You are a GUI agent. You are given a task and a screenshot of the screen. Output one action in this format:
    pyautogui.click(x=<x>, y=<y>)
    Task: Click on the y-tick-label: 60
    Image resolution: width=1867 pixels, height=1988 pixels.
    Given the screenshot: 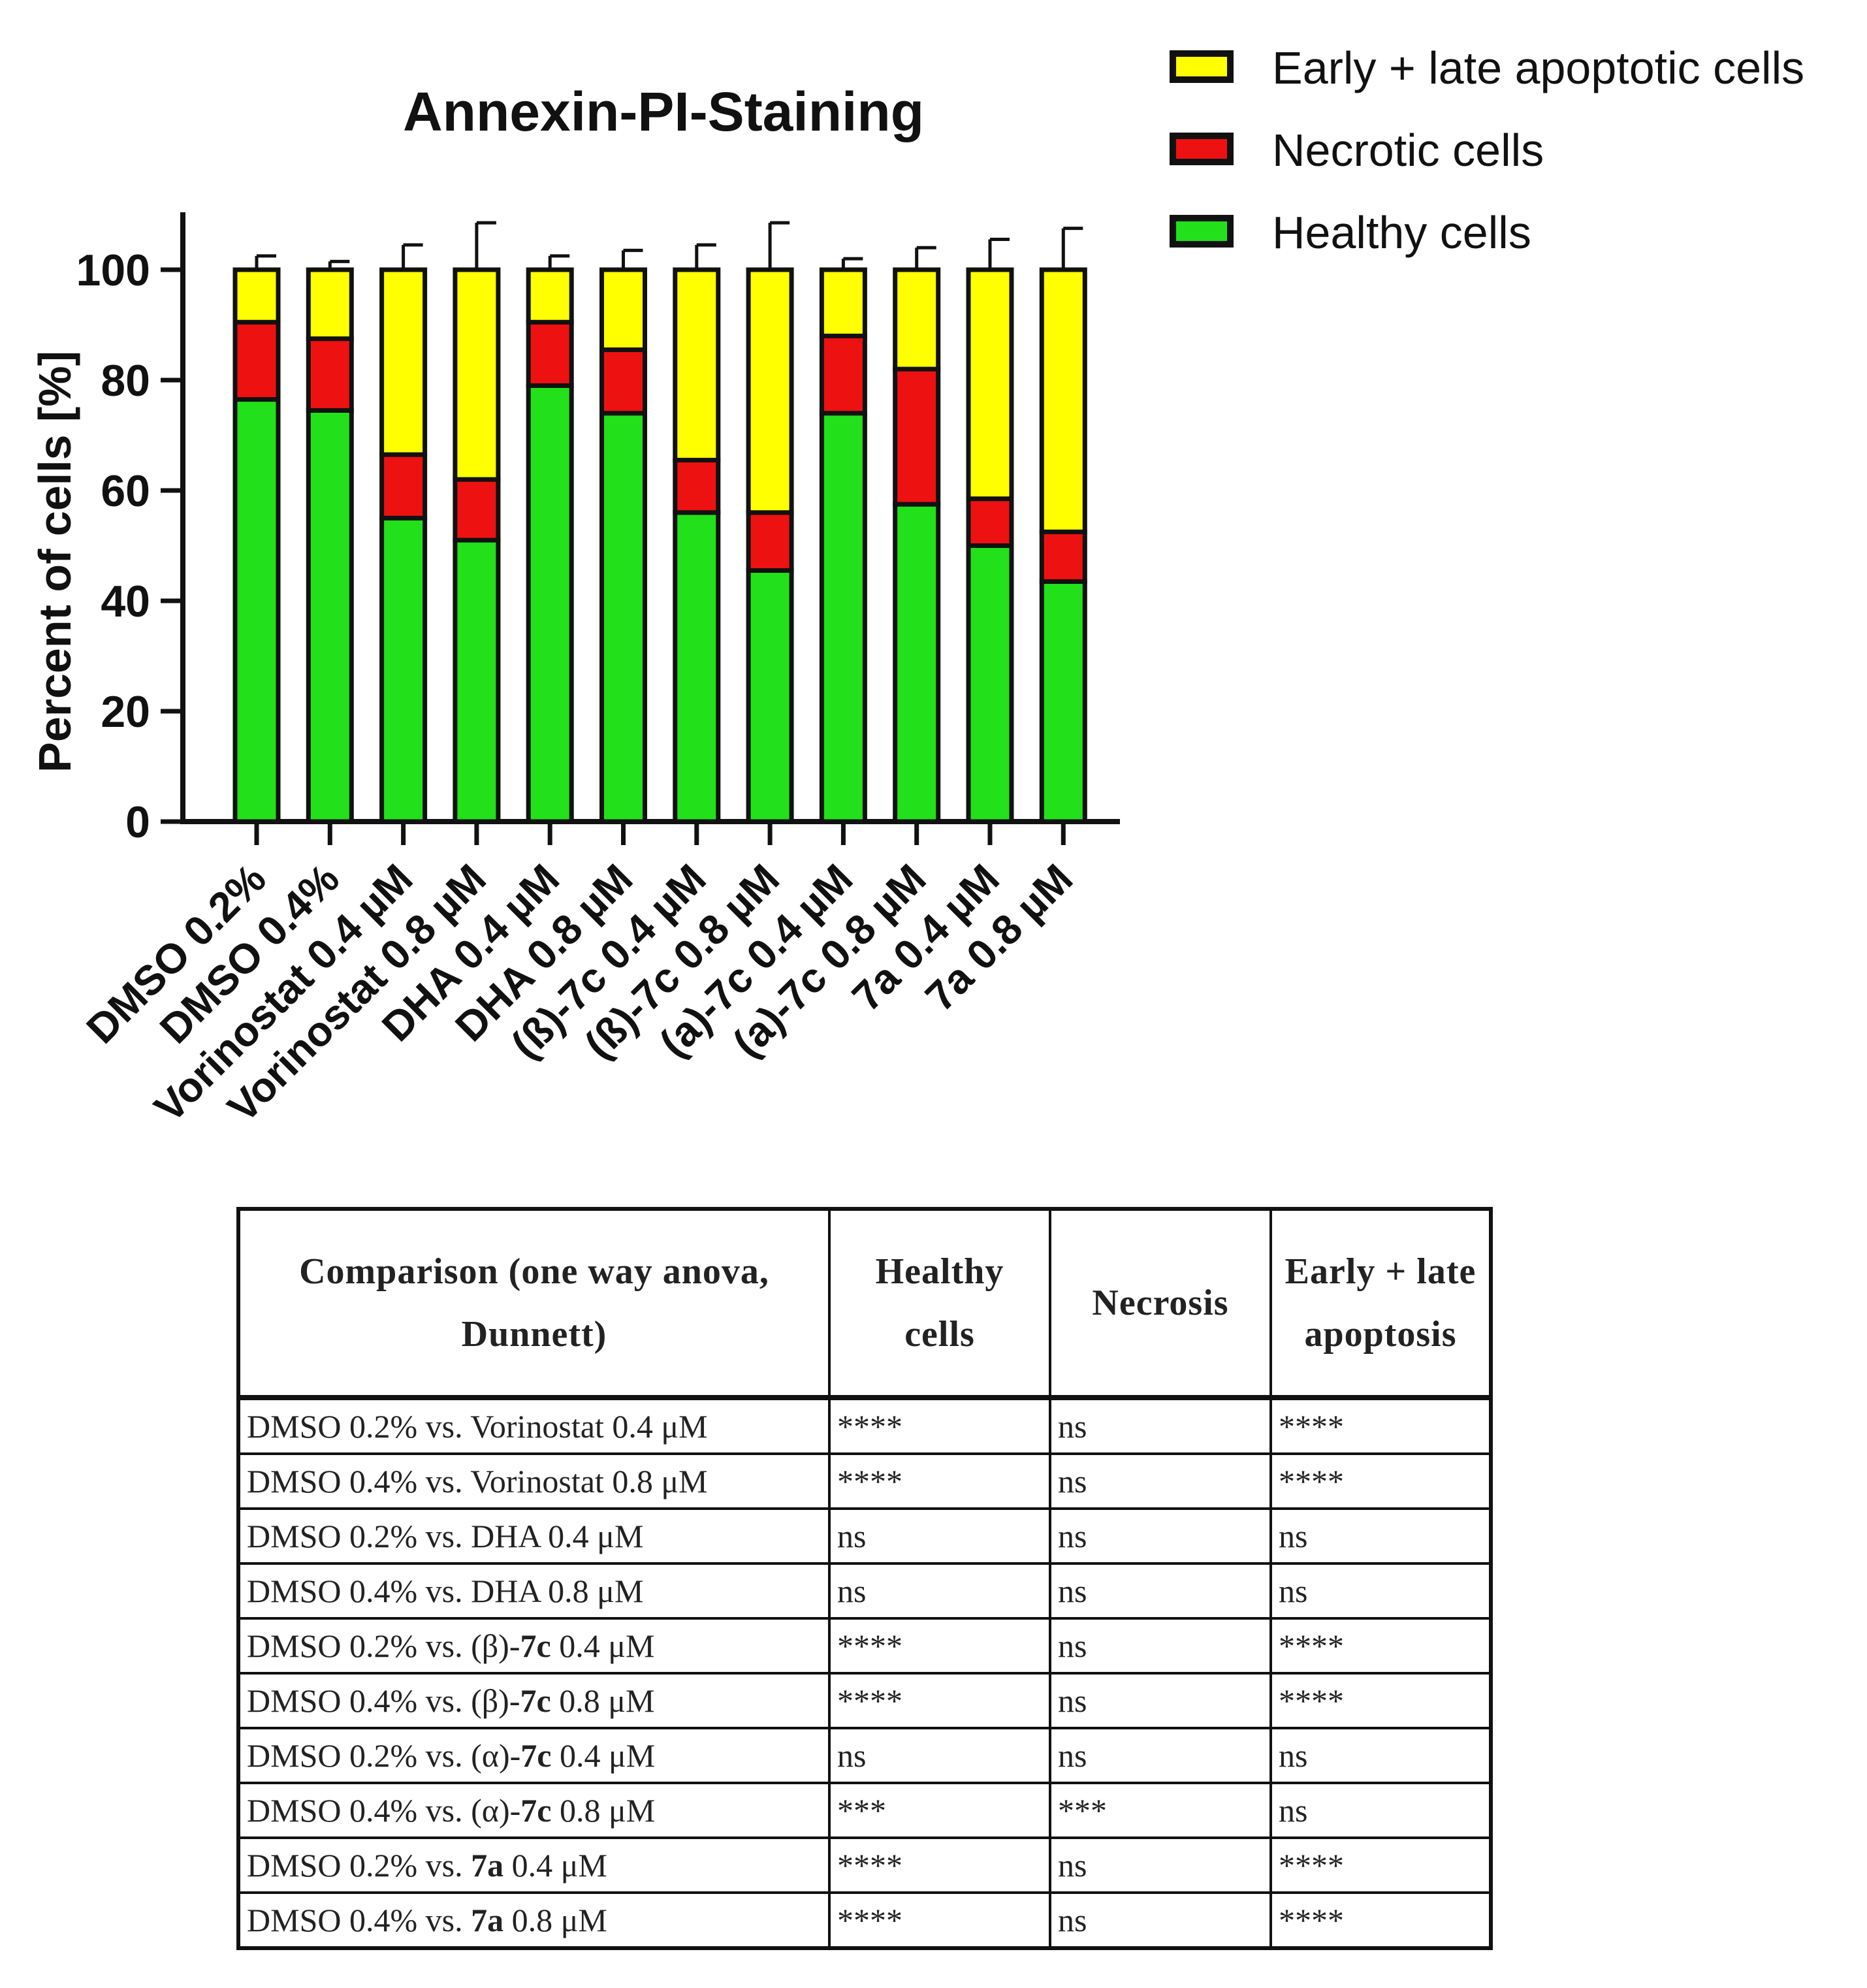 What is the action you would take?
    pyautogui.click(x=125, y=491)
    